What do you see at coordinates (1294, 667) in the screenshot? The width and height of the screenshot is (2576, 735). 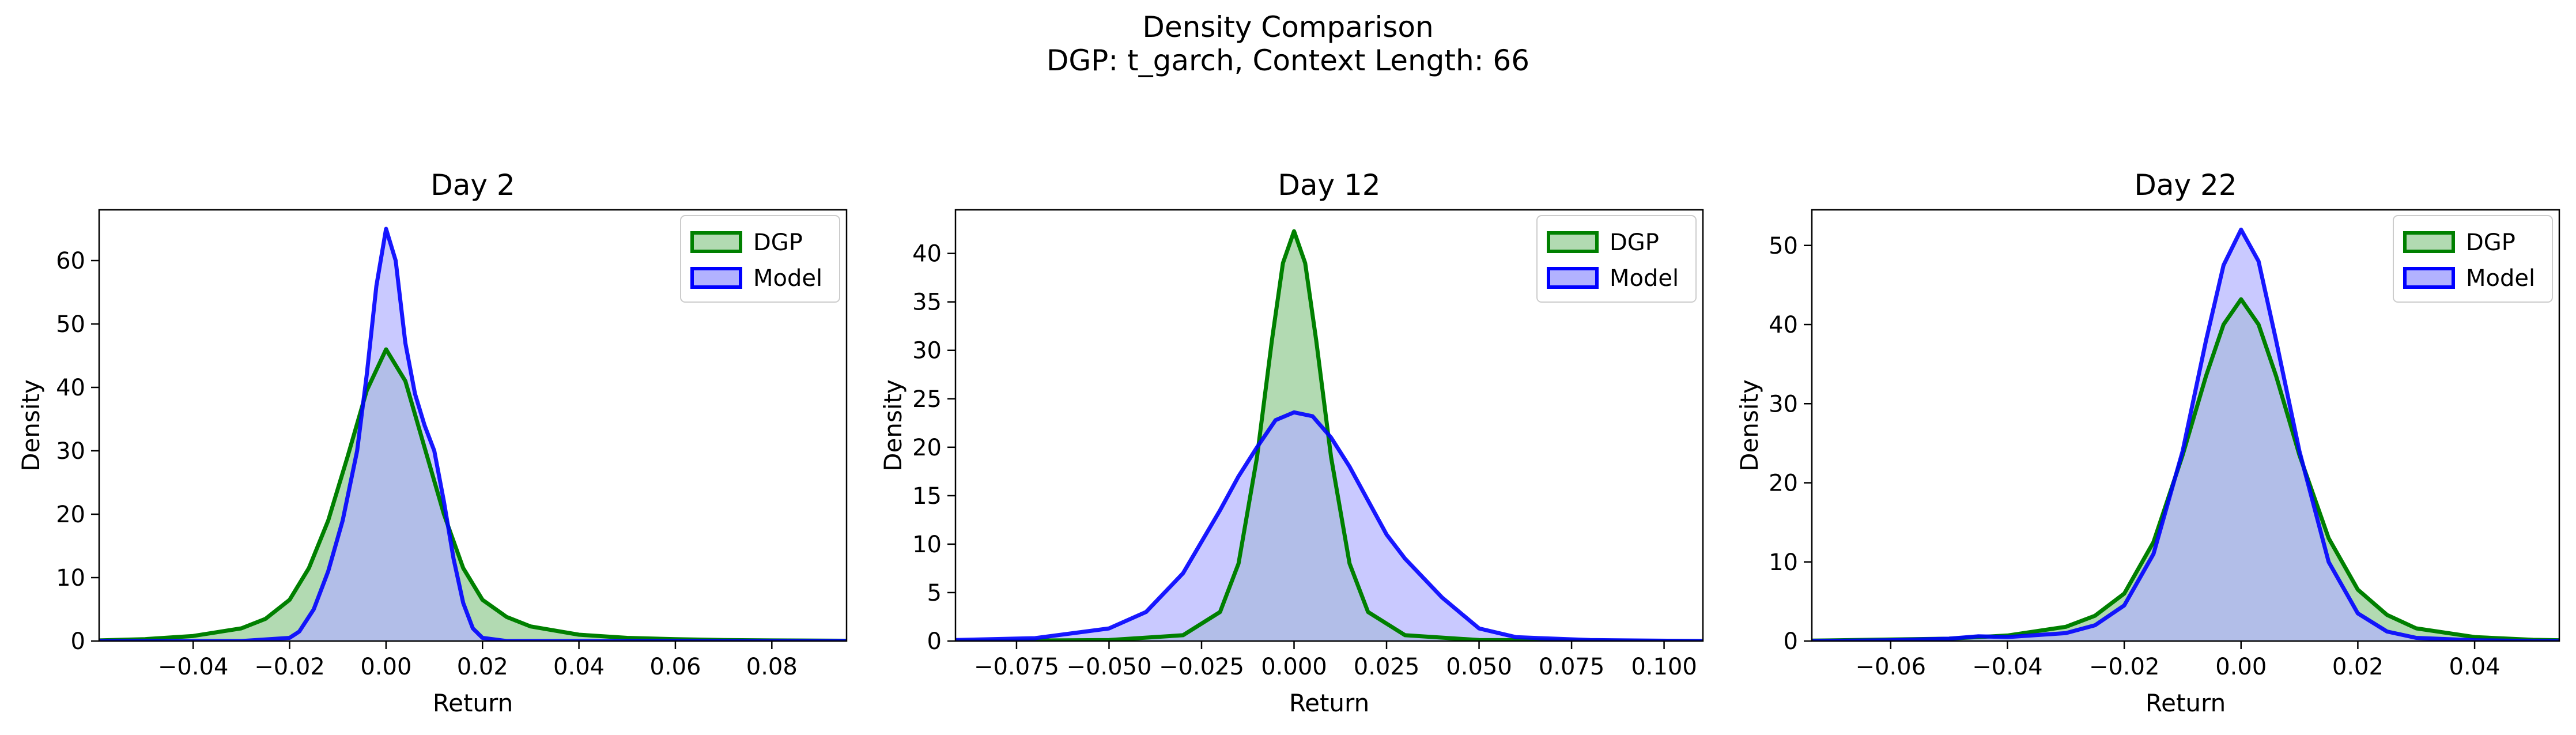 I see `x-tick-label: 0.000` at bounding box center [1294, 667].